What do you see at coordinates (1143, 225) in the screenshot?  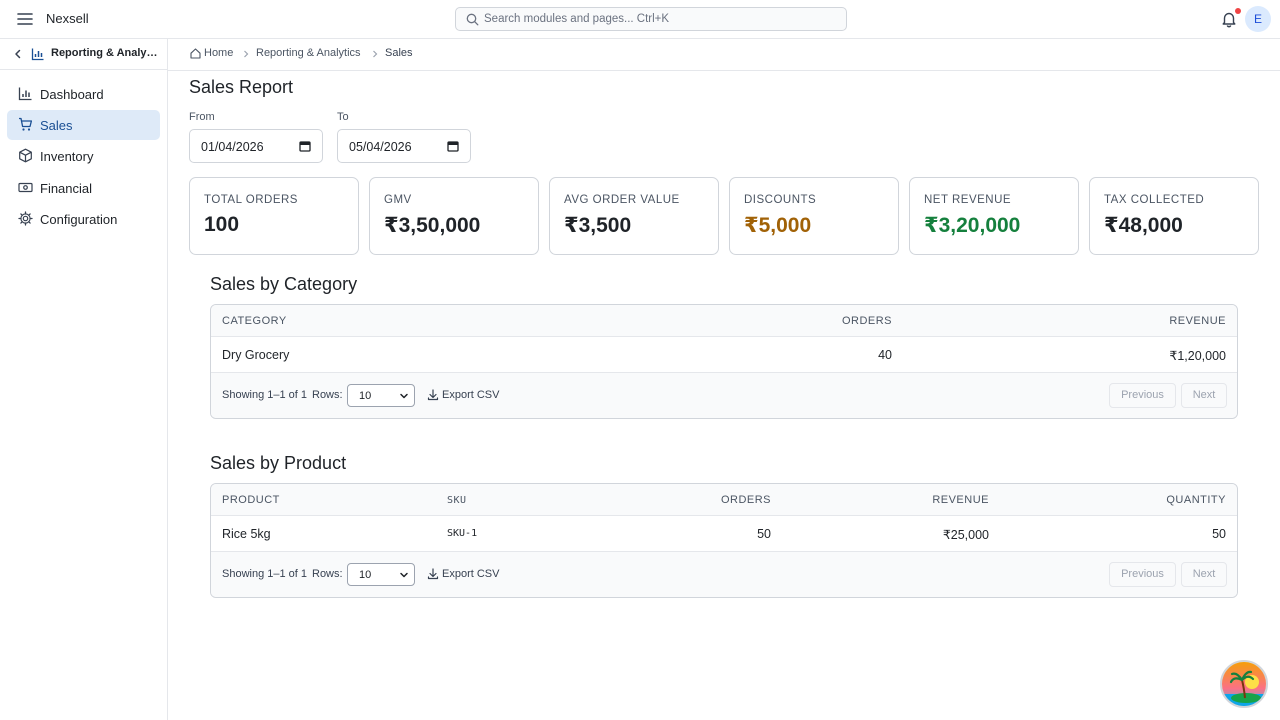 I see `kpi-value: ₹48,000` at bounding box center [1143, 225].